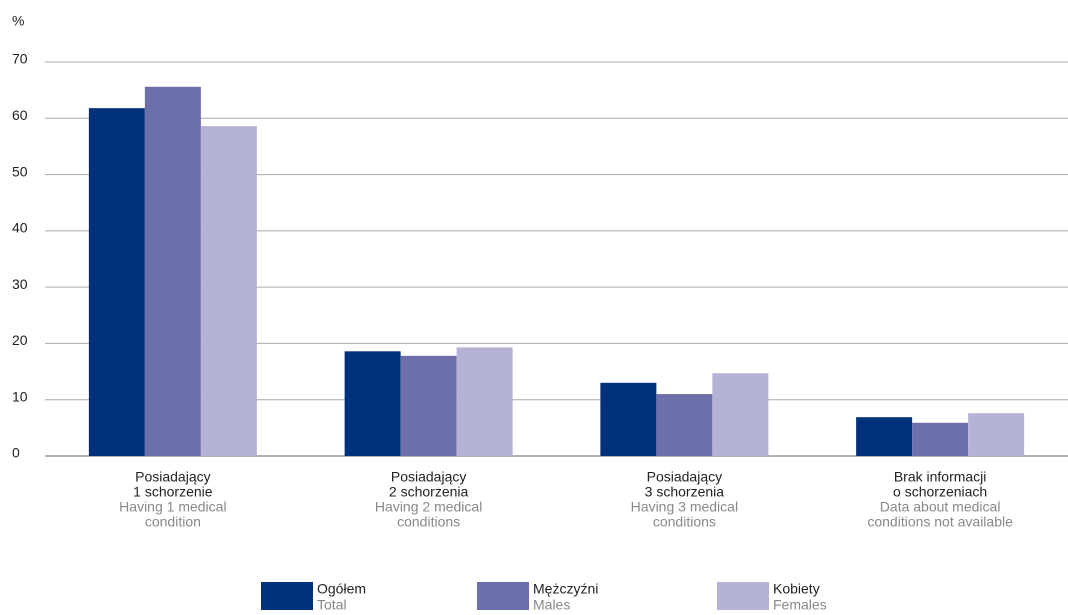 This screenshot has height=615, width=1068. Describe the element at coordinates (940, 522) in the screenshot. I see `x-tick-label-en: conditions not available` at that location.